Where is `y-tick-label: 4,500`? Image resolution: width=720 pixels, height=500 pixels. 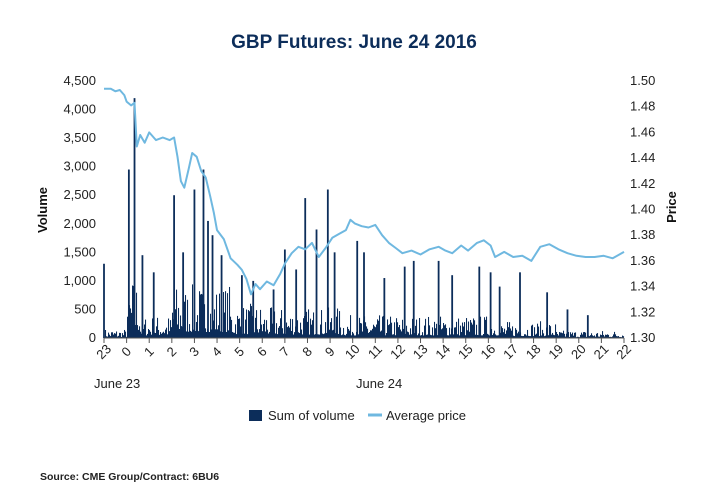 y-tick-label: 4,500 is located at coordinates (79, 80).